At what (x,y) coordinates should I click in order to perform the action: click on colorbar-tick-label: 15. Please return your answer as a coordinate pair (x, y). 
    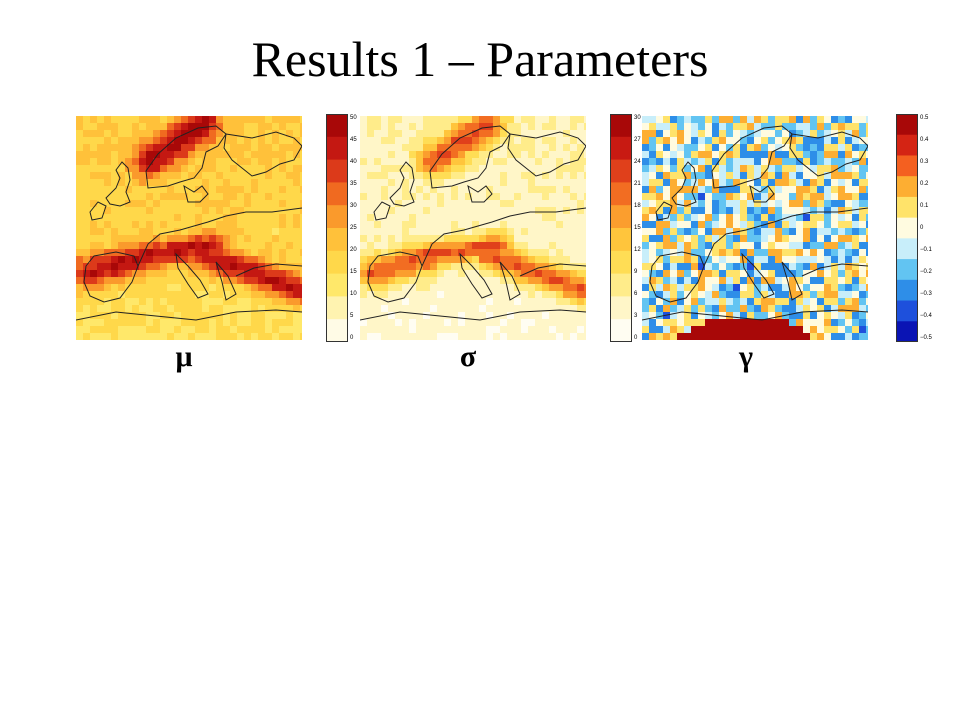
    Looking at the image, I should click on (353, 272).